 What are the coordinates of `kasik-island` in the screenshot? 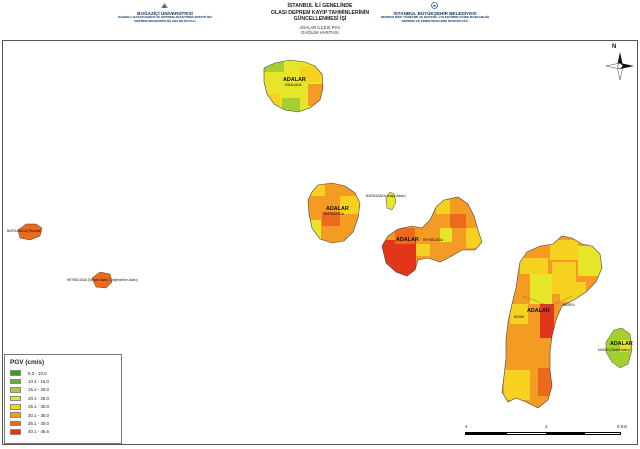 It's located at (391, 201).